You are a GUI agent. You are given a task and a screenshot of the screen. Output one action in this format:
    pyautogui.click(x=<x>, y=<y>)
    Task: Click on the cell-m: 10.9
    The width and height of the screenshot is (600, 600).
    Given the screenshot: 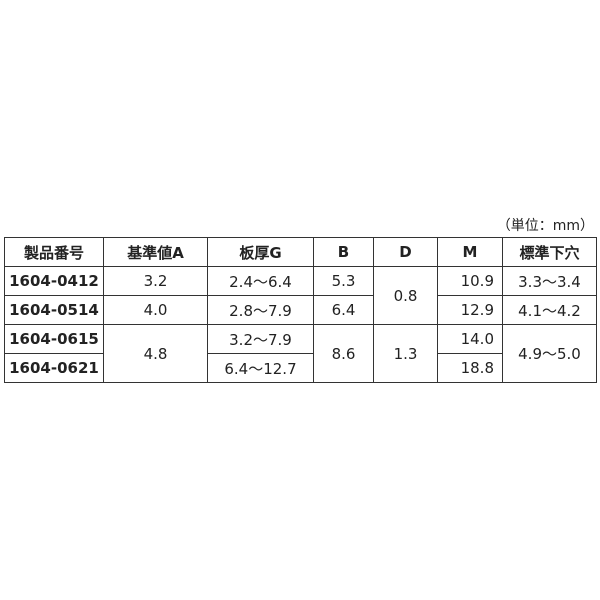 What is the action you would take?
    pyautogui.click(x=470, y=281)
    